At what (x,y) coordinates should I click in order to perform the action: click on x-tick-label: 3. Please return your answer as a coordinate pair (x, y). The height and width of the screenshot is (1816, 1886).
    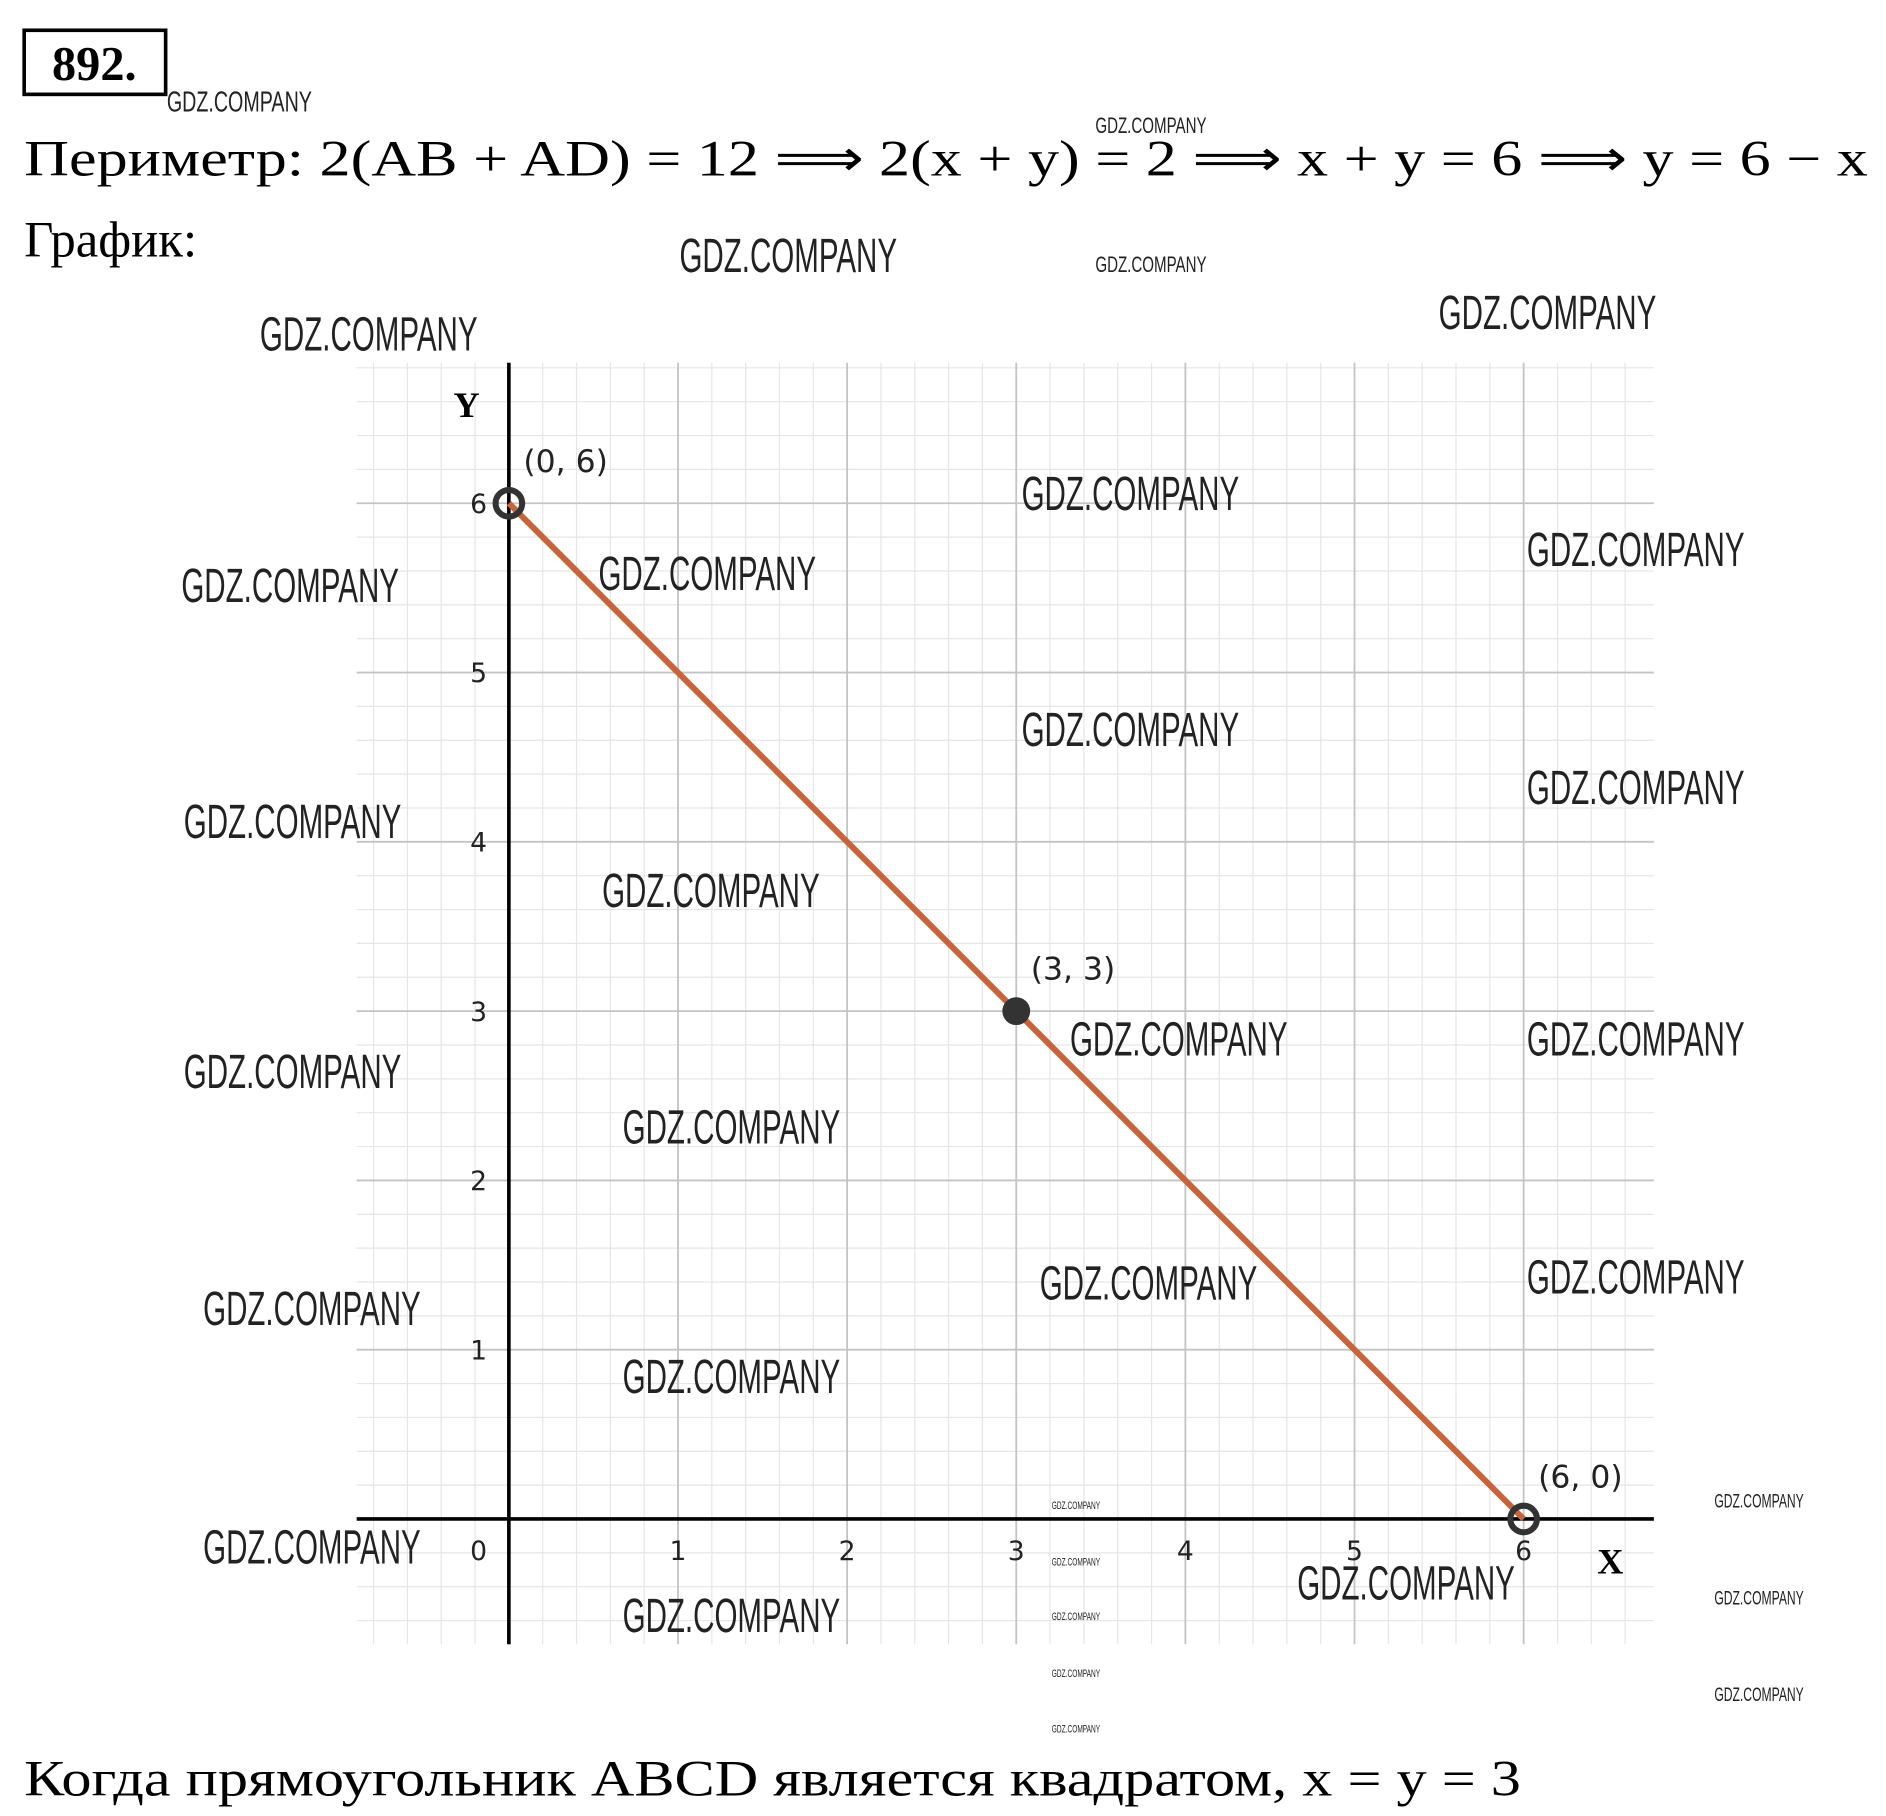
    Looking at the image, I should click on (1016, 1551).